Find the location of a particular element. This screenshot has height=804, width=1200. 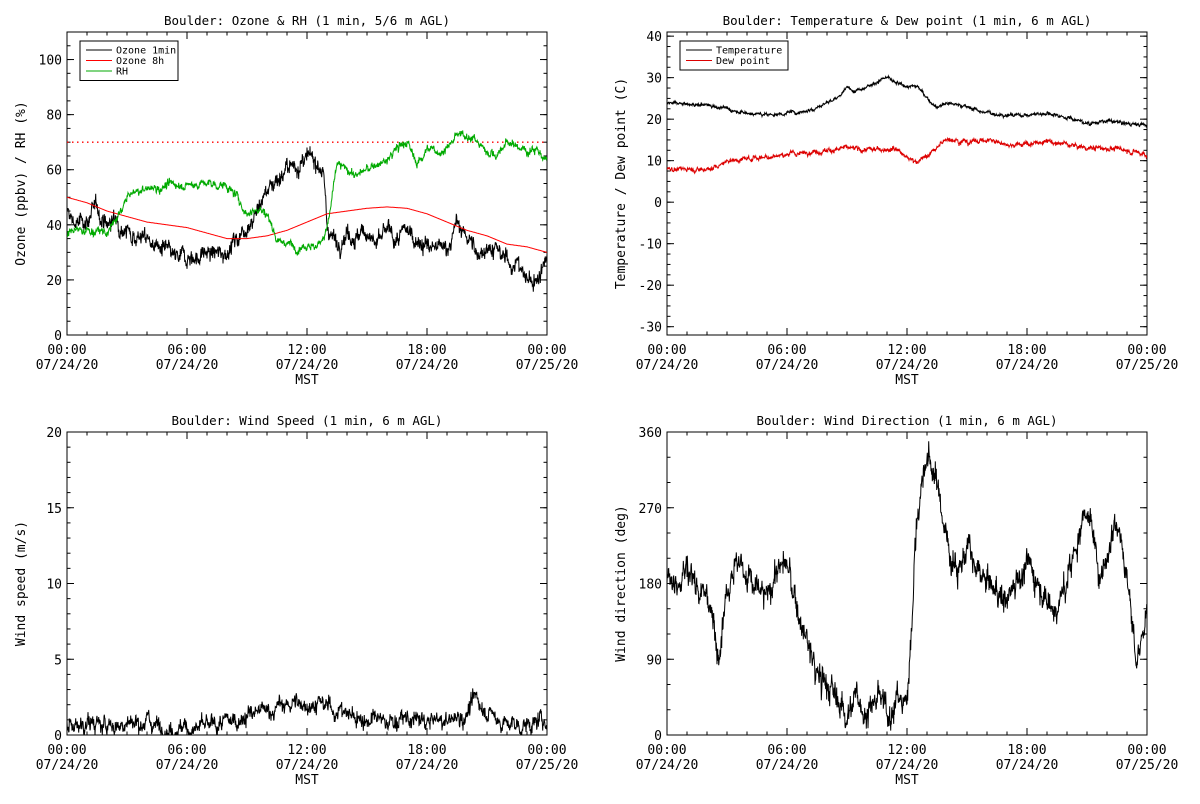

y-tick-label: 60 is located at coordinates (54, 171).